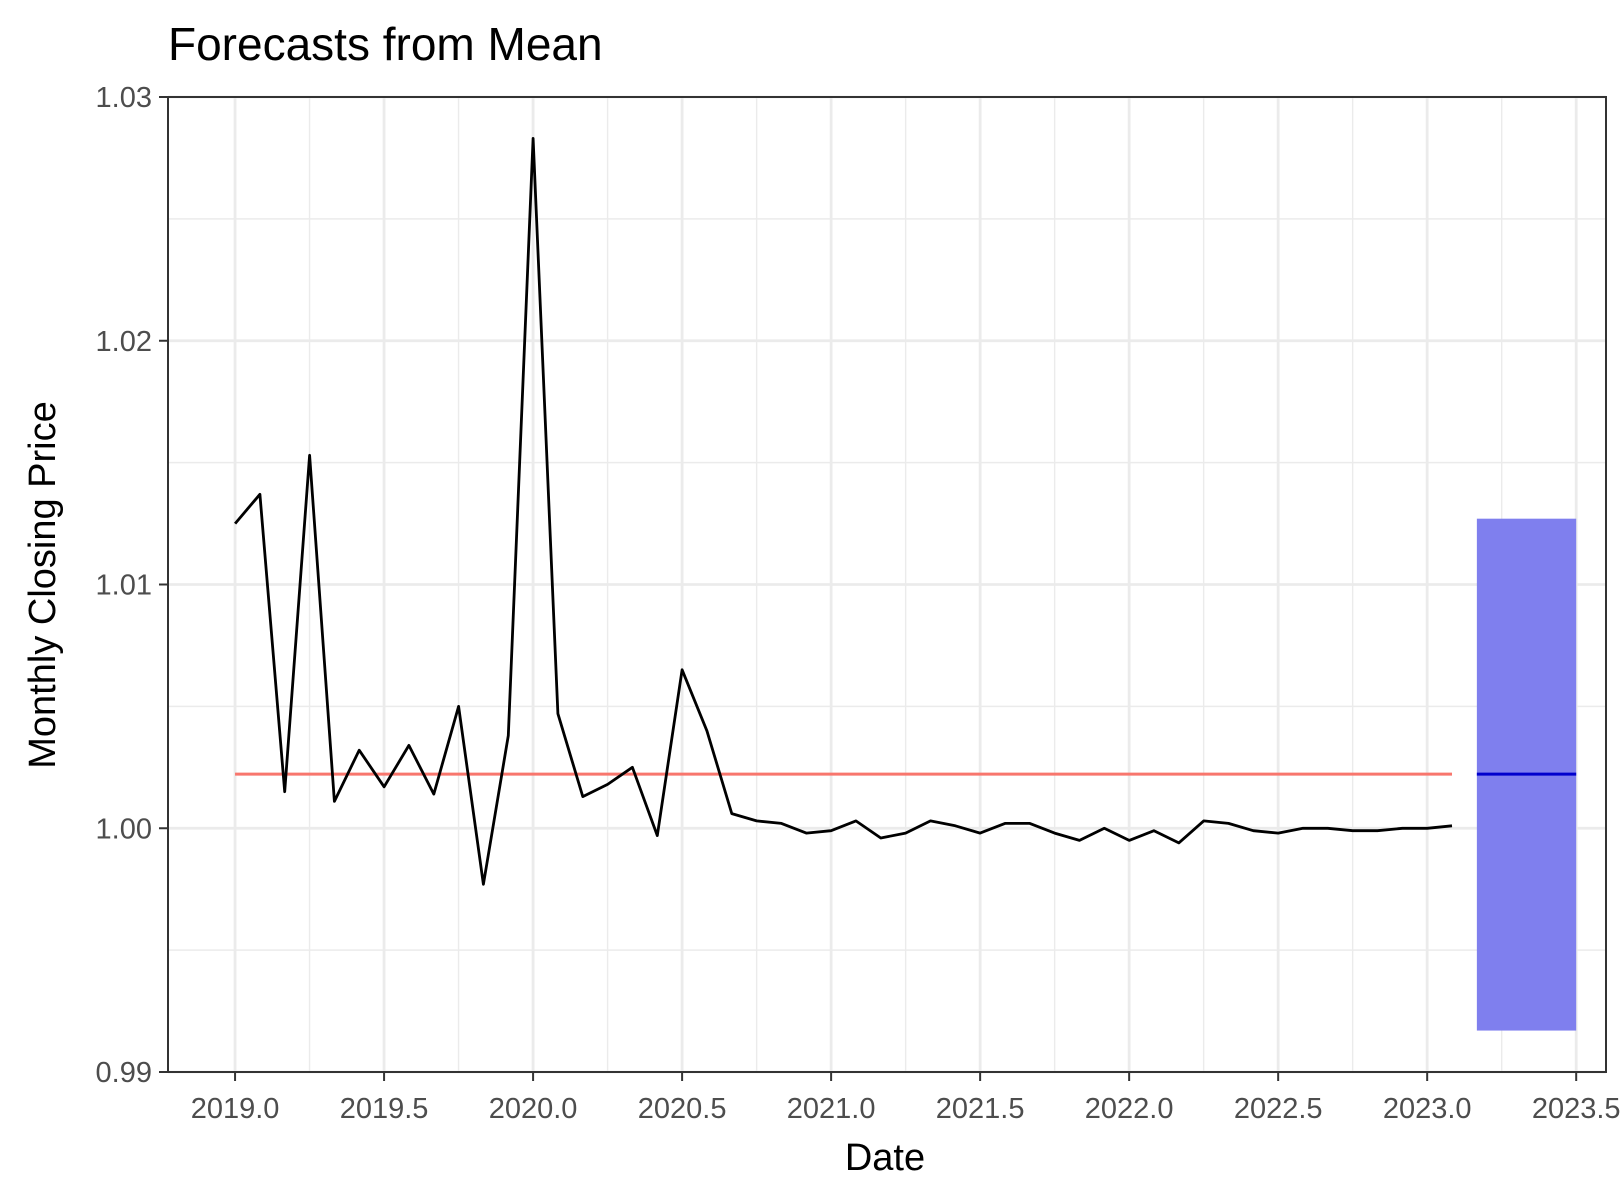 The height and width of the screenshot is (1200, 1620). What do you see at coordinates (124, 98) in the screenshot?
I see `y-tick-label: 1.03` at bounding box center [124, 98].